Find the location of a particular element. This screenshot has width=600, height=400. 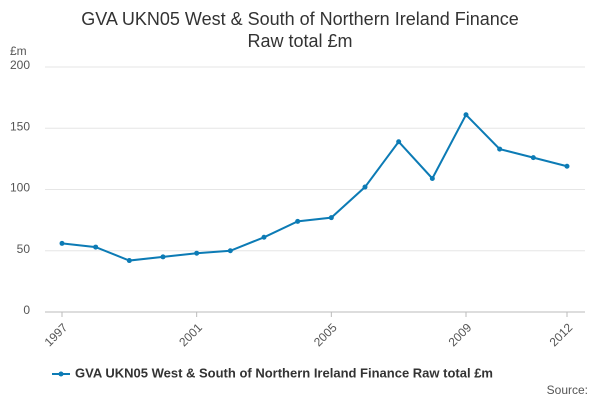

y-tick-label: 100 is located at coordinates (20, 188).